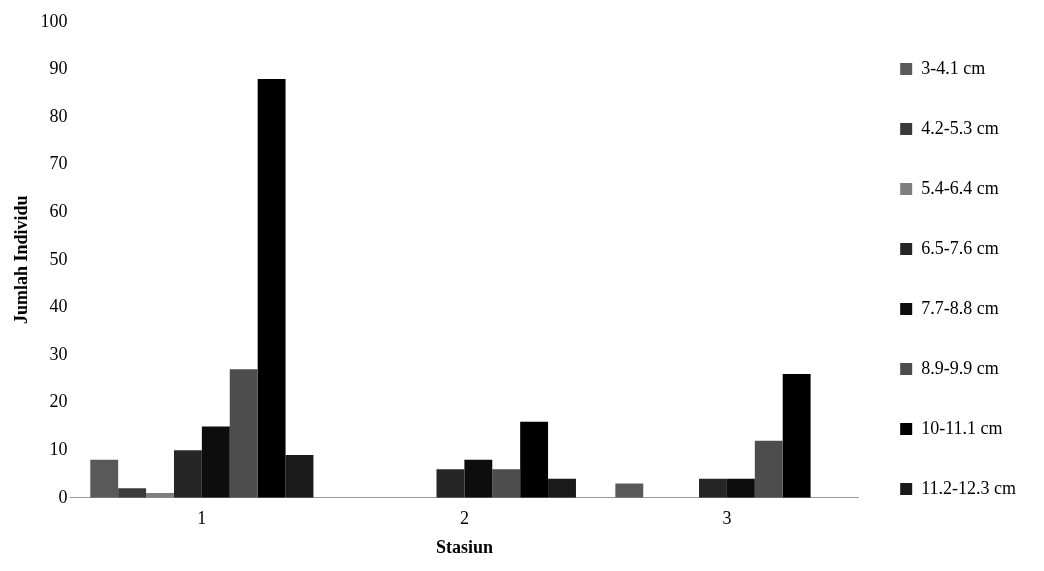  What do you see at coordinates (960, 247) in the screenshot?
I see `legend-label: 6.5-7.6 cm` at bounding box center [960, 247].